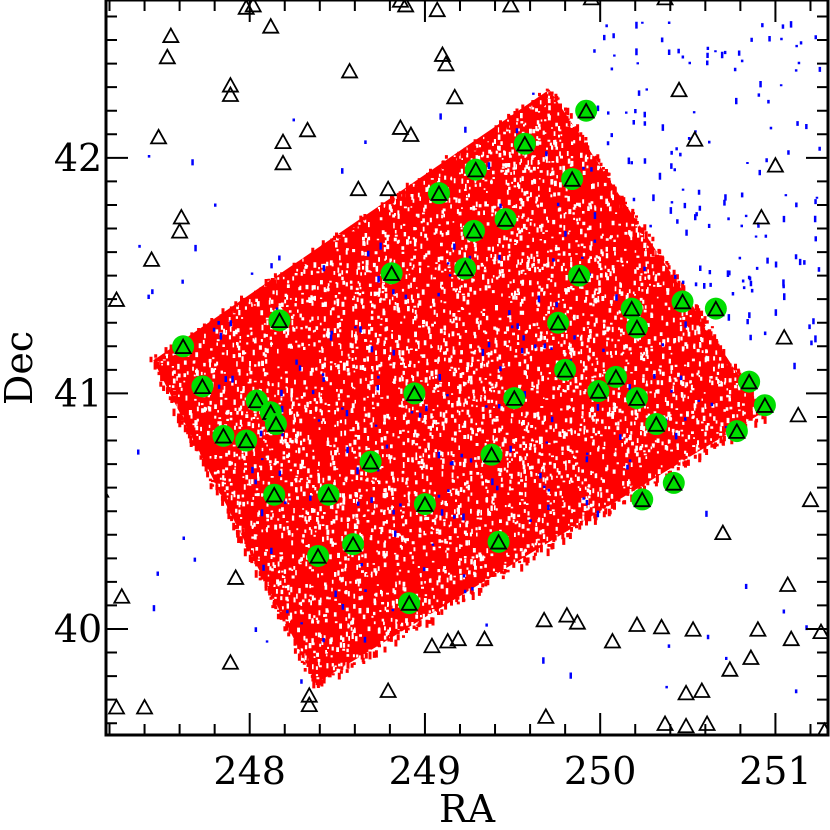 This screenshot has height=830, width=830. Describe the element at coordinates (78, 393) in the screenshot. I see `y-tick-label-41: 41` at that location.